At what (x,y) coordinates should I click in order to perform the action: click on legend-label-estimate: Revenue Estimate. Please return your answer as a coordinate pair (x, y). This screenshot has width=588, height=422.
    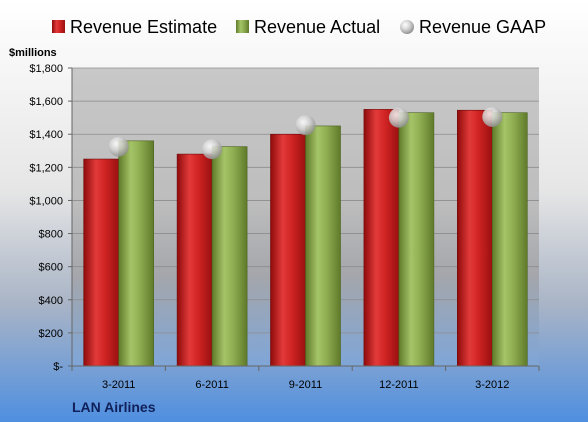
    Looking at the image, I should click on (143, 27).